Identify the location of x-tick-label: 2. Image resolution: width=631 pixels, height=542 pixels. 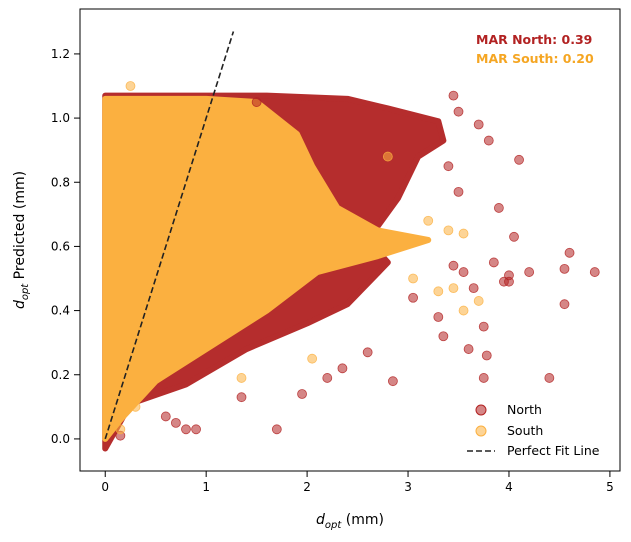
(307, 487).